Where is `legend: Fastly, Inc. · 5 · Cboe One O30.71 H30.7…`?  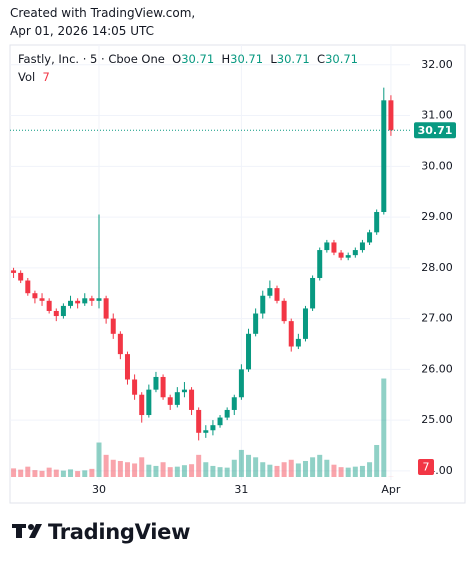
legend: Fastly, Inc. · 5 · Cboe One O30.71 H30.7… is located at coordinates (188, 68).